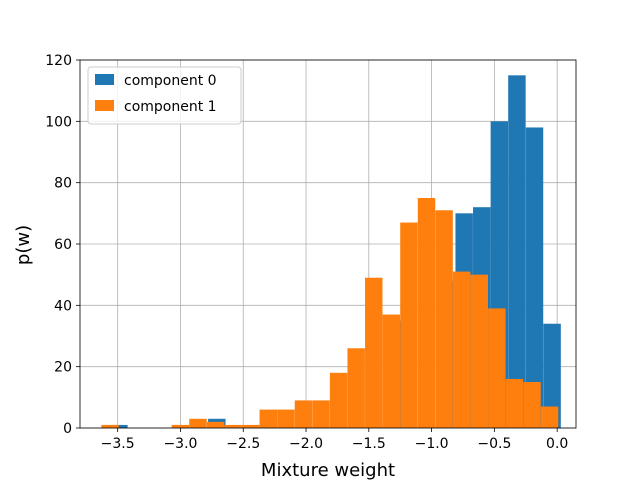 Image resolution: width=640 pixels, height=480 pixels. What do you see at coordinates (306, 444) in the screenshot?
I see `x-tick-label: −2.0` at bounding box center [306, 444].